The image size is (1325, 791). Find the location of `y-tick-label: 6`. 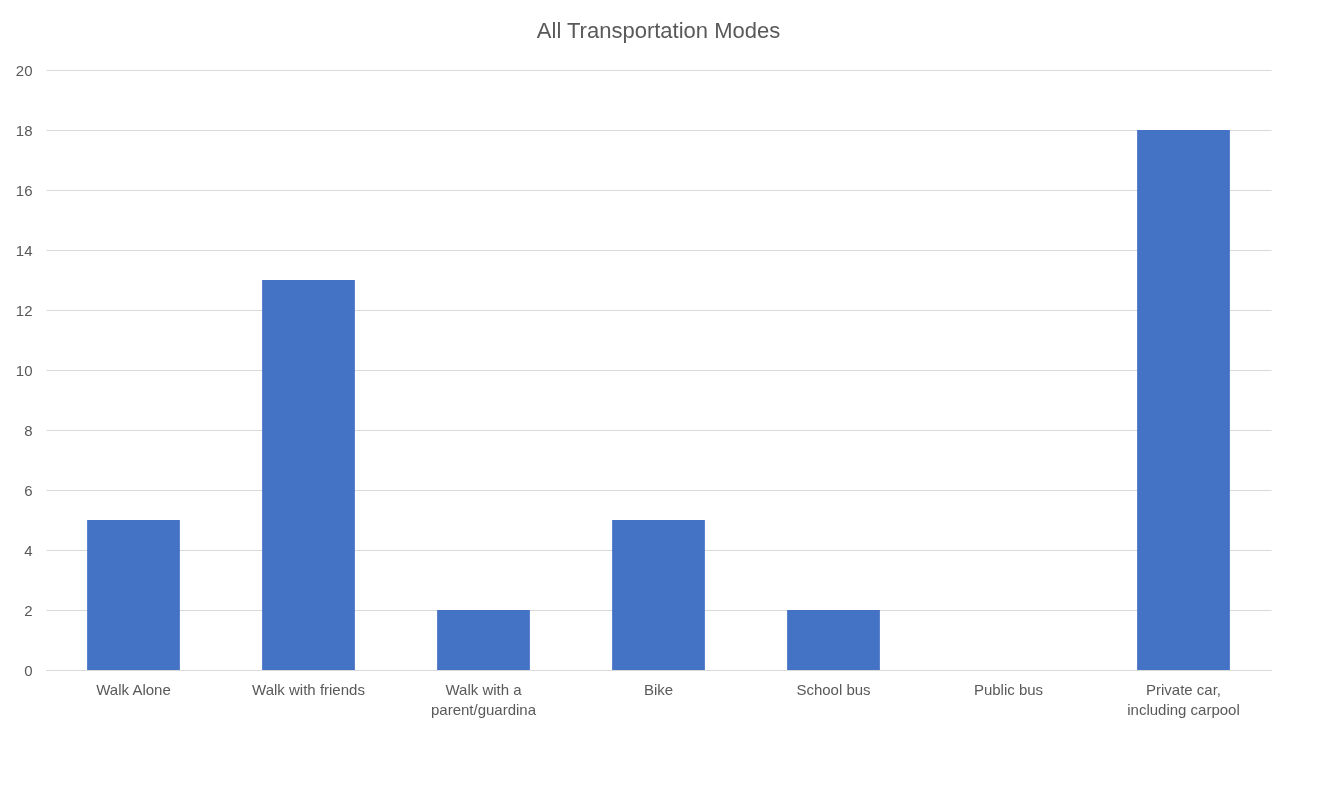

y-tick-label: 6 is located at coordinates (28, 490).